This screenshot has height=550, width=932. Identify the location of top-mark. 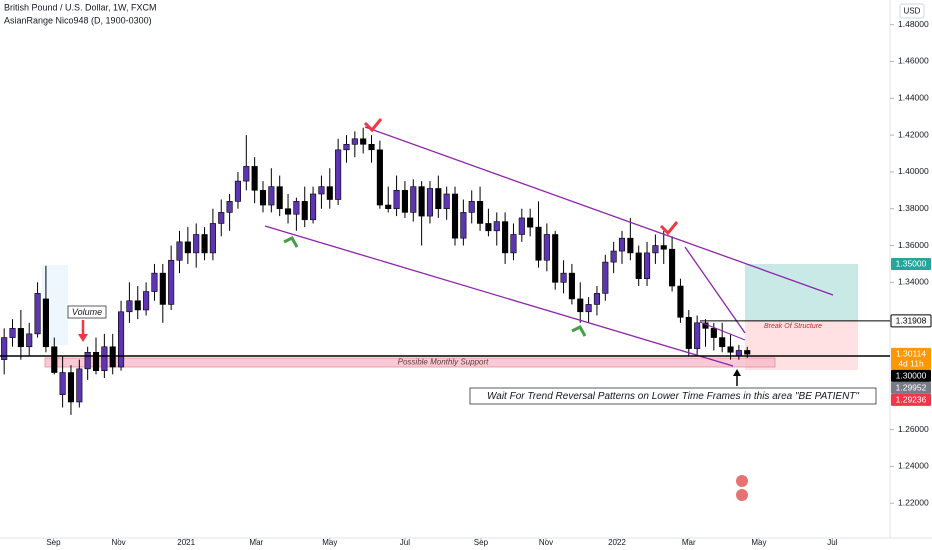
(373, 125).